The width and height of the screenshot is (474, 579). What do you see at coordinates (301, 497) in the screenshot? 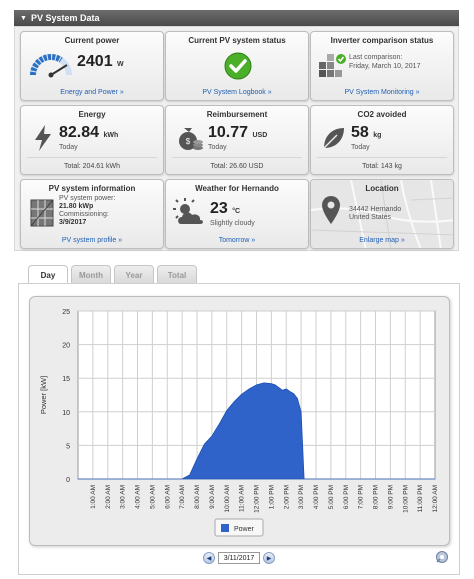
I see `x-tick-label: 3:00 PM` at bounding box center [301, 497].